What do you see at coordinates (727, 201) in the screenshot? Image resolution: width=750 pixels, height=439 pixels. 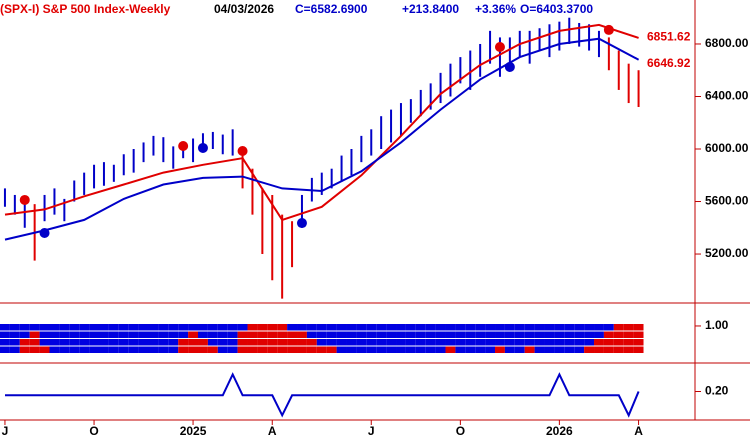 I see `y-tick-label: 5600.00` at bounding box center [727, 201].